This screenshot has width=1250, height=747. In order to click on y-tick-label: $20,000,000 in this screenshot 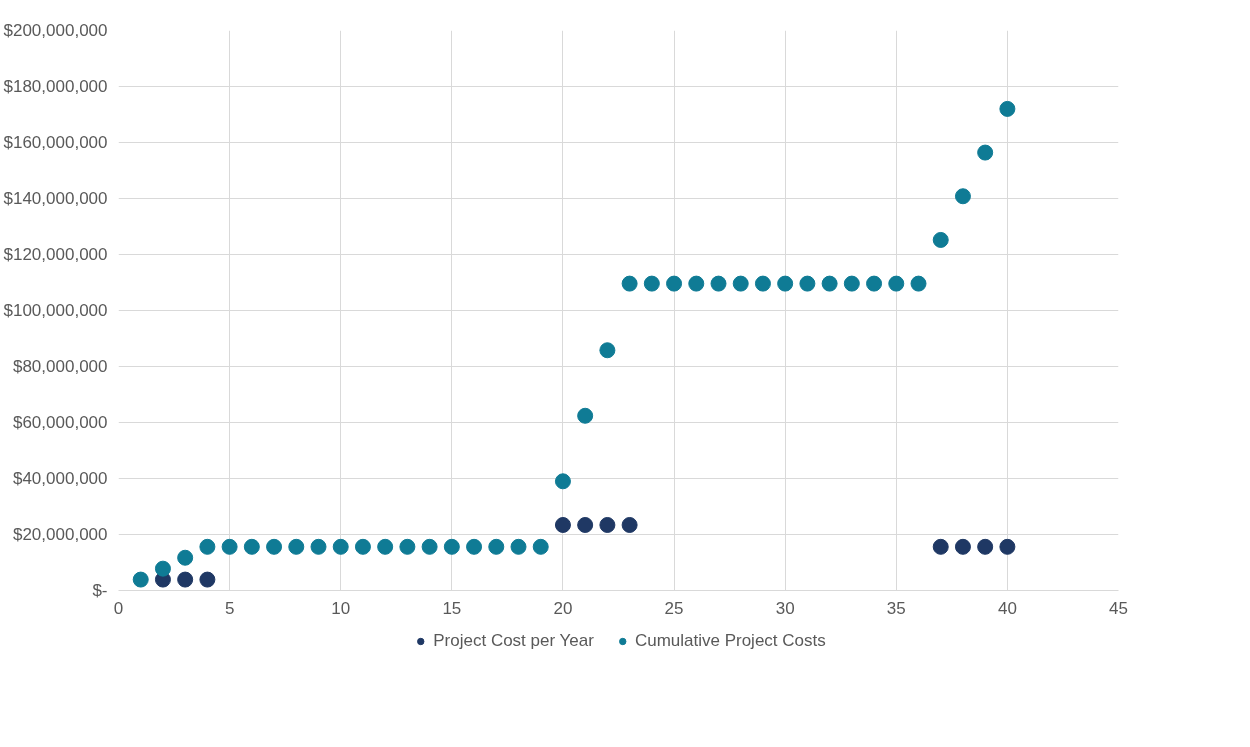, I will do `click(60, 534)`.